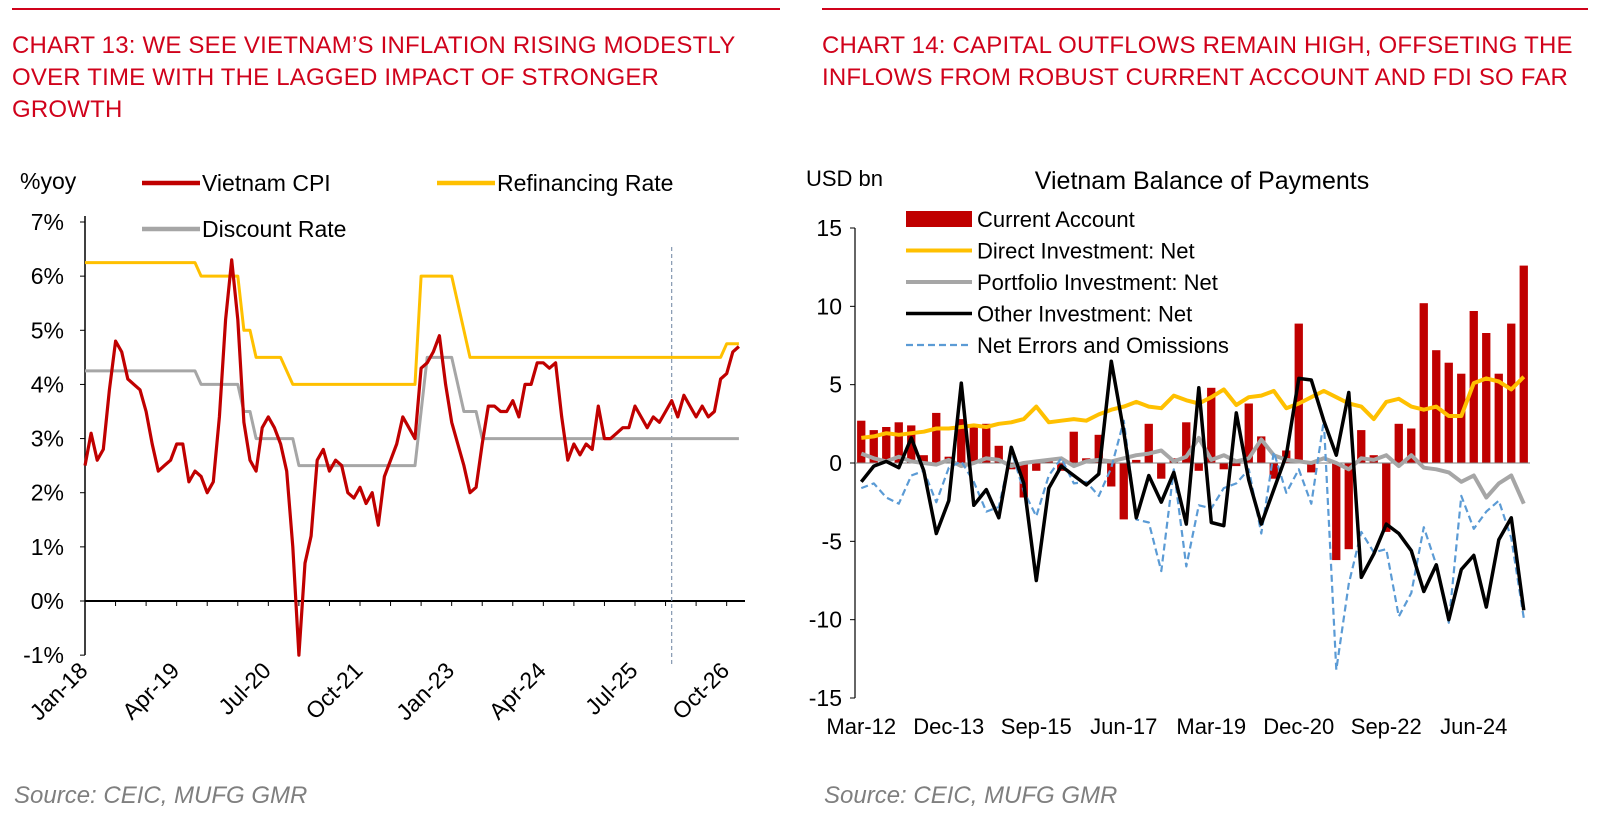 This screenshot has height=839, width=1608. I want to click on x-tick-label: Sep-15, so click(1036, 726).